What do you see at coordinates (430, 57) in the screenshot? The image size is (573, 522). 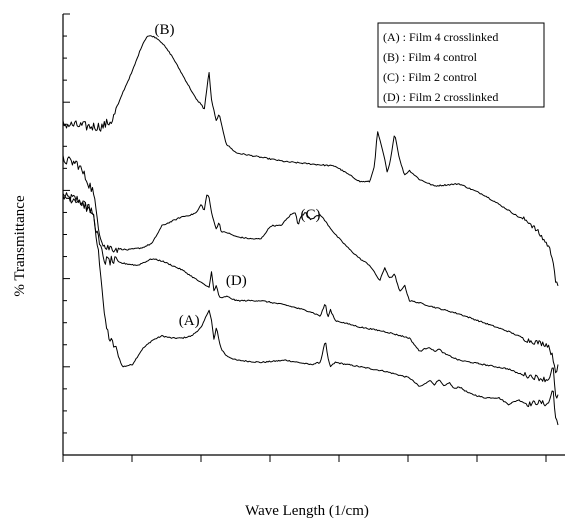 I see `legend-entry-b: (B) : Film 4 control` at bounding box center [430, 57].